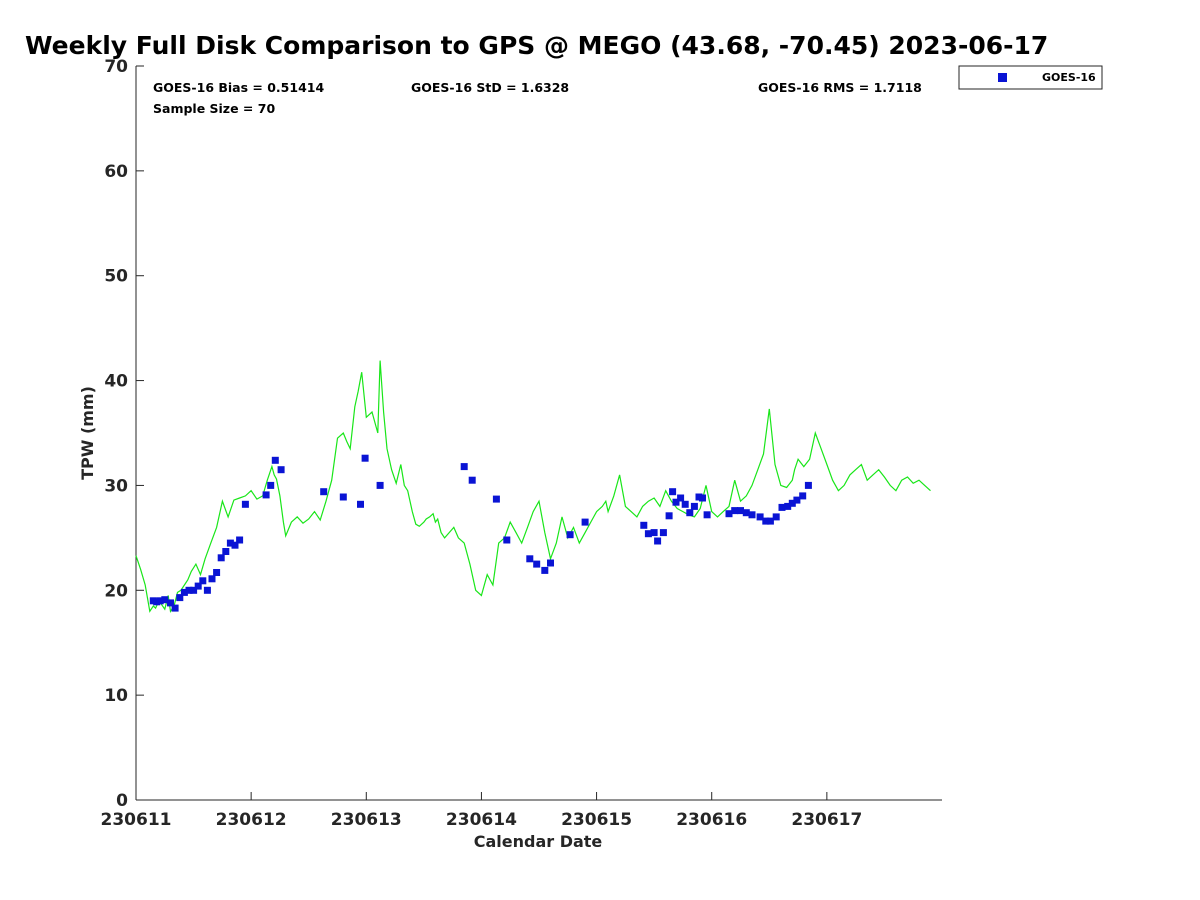  Describe the element at coordinates (596, 820) in the screenshot. I see `x-tick-label: 230615` at that location.